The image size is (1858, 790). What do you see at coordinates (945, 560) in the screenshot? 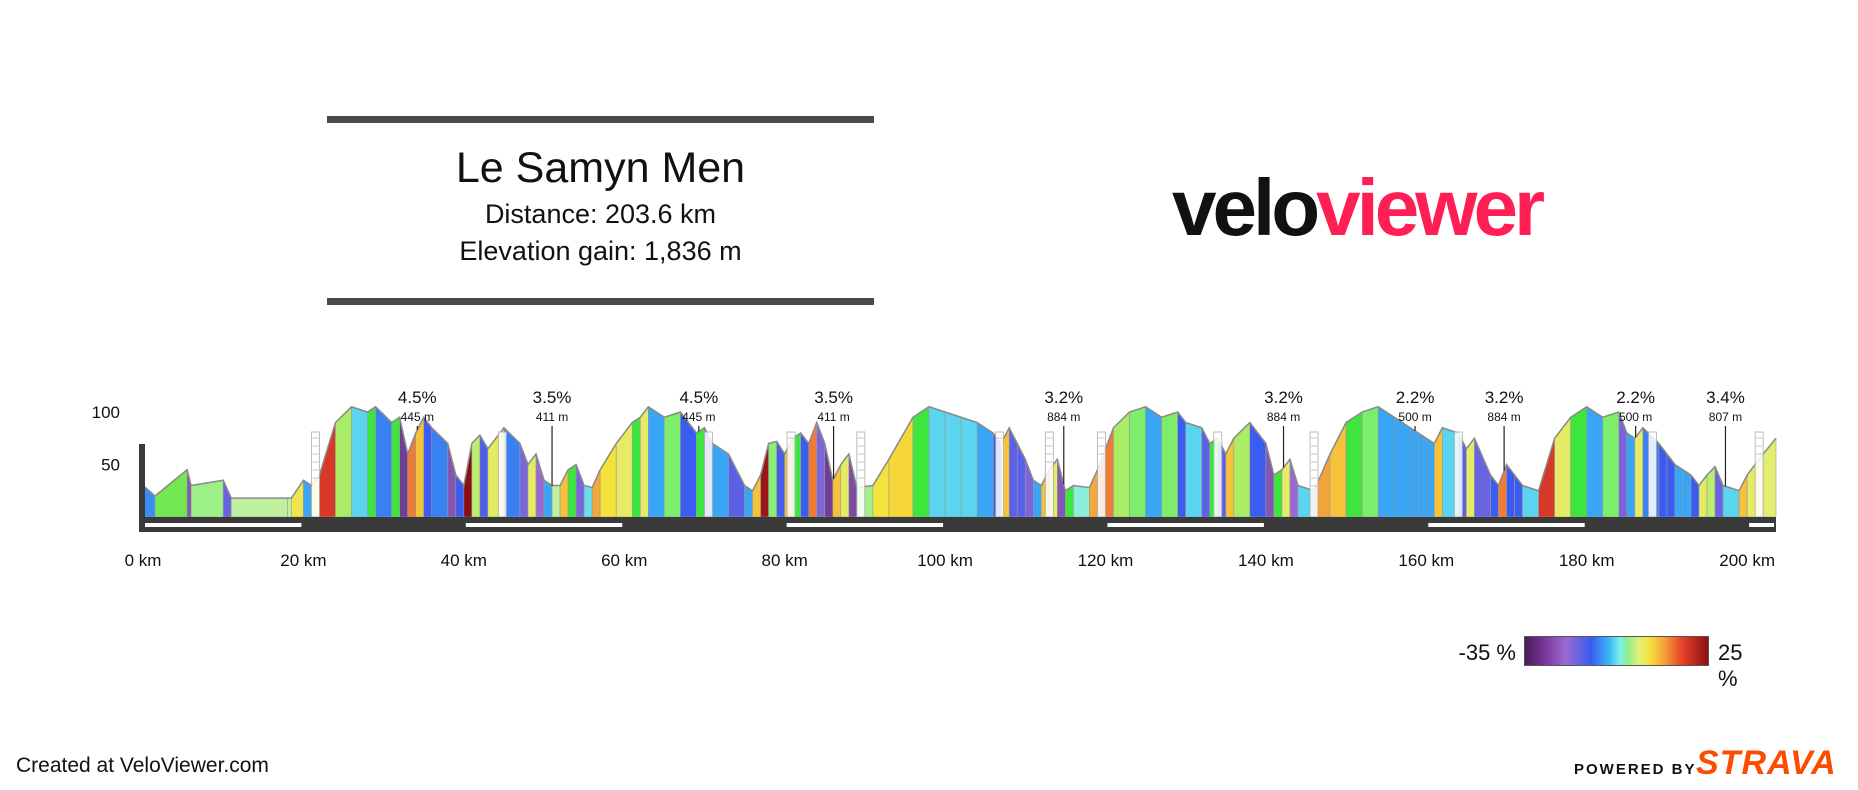
I see `x-tick-label: 100 km` at bounding box center [945, 560].